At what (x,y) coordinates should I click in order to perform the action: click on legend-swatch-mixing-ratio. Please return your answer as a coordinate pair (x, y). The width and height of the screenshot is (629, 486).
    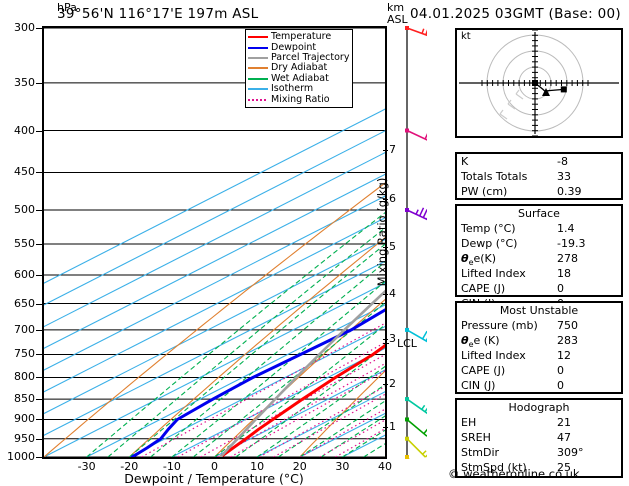
    Looking at the image, I should click on (258, 100).